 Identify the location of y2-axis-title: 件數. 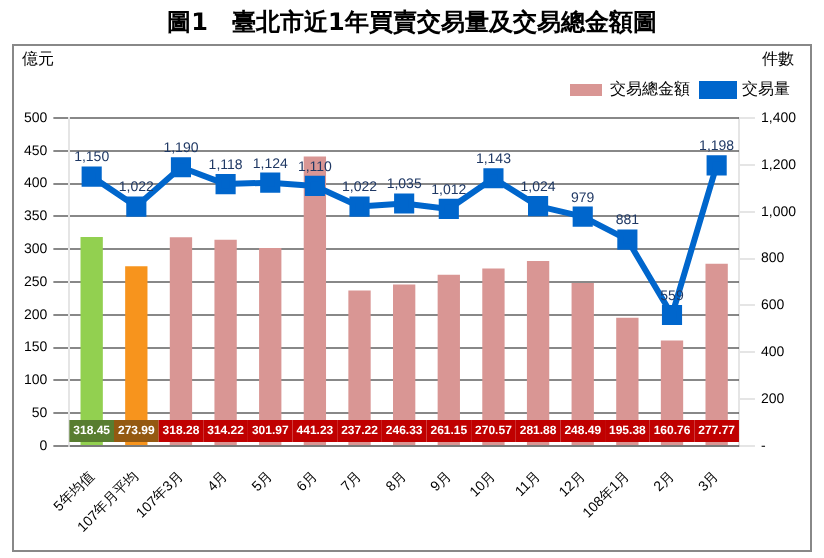
(778, 59).